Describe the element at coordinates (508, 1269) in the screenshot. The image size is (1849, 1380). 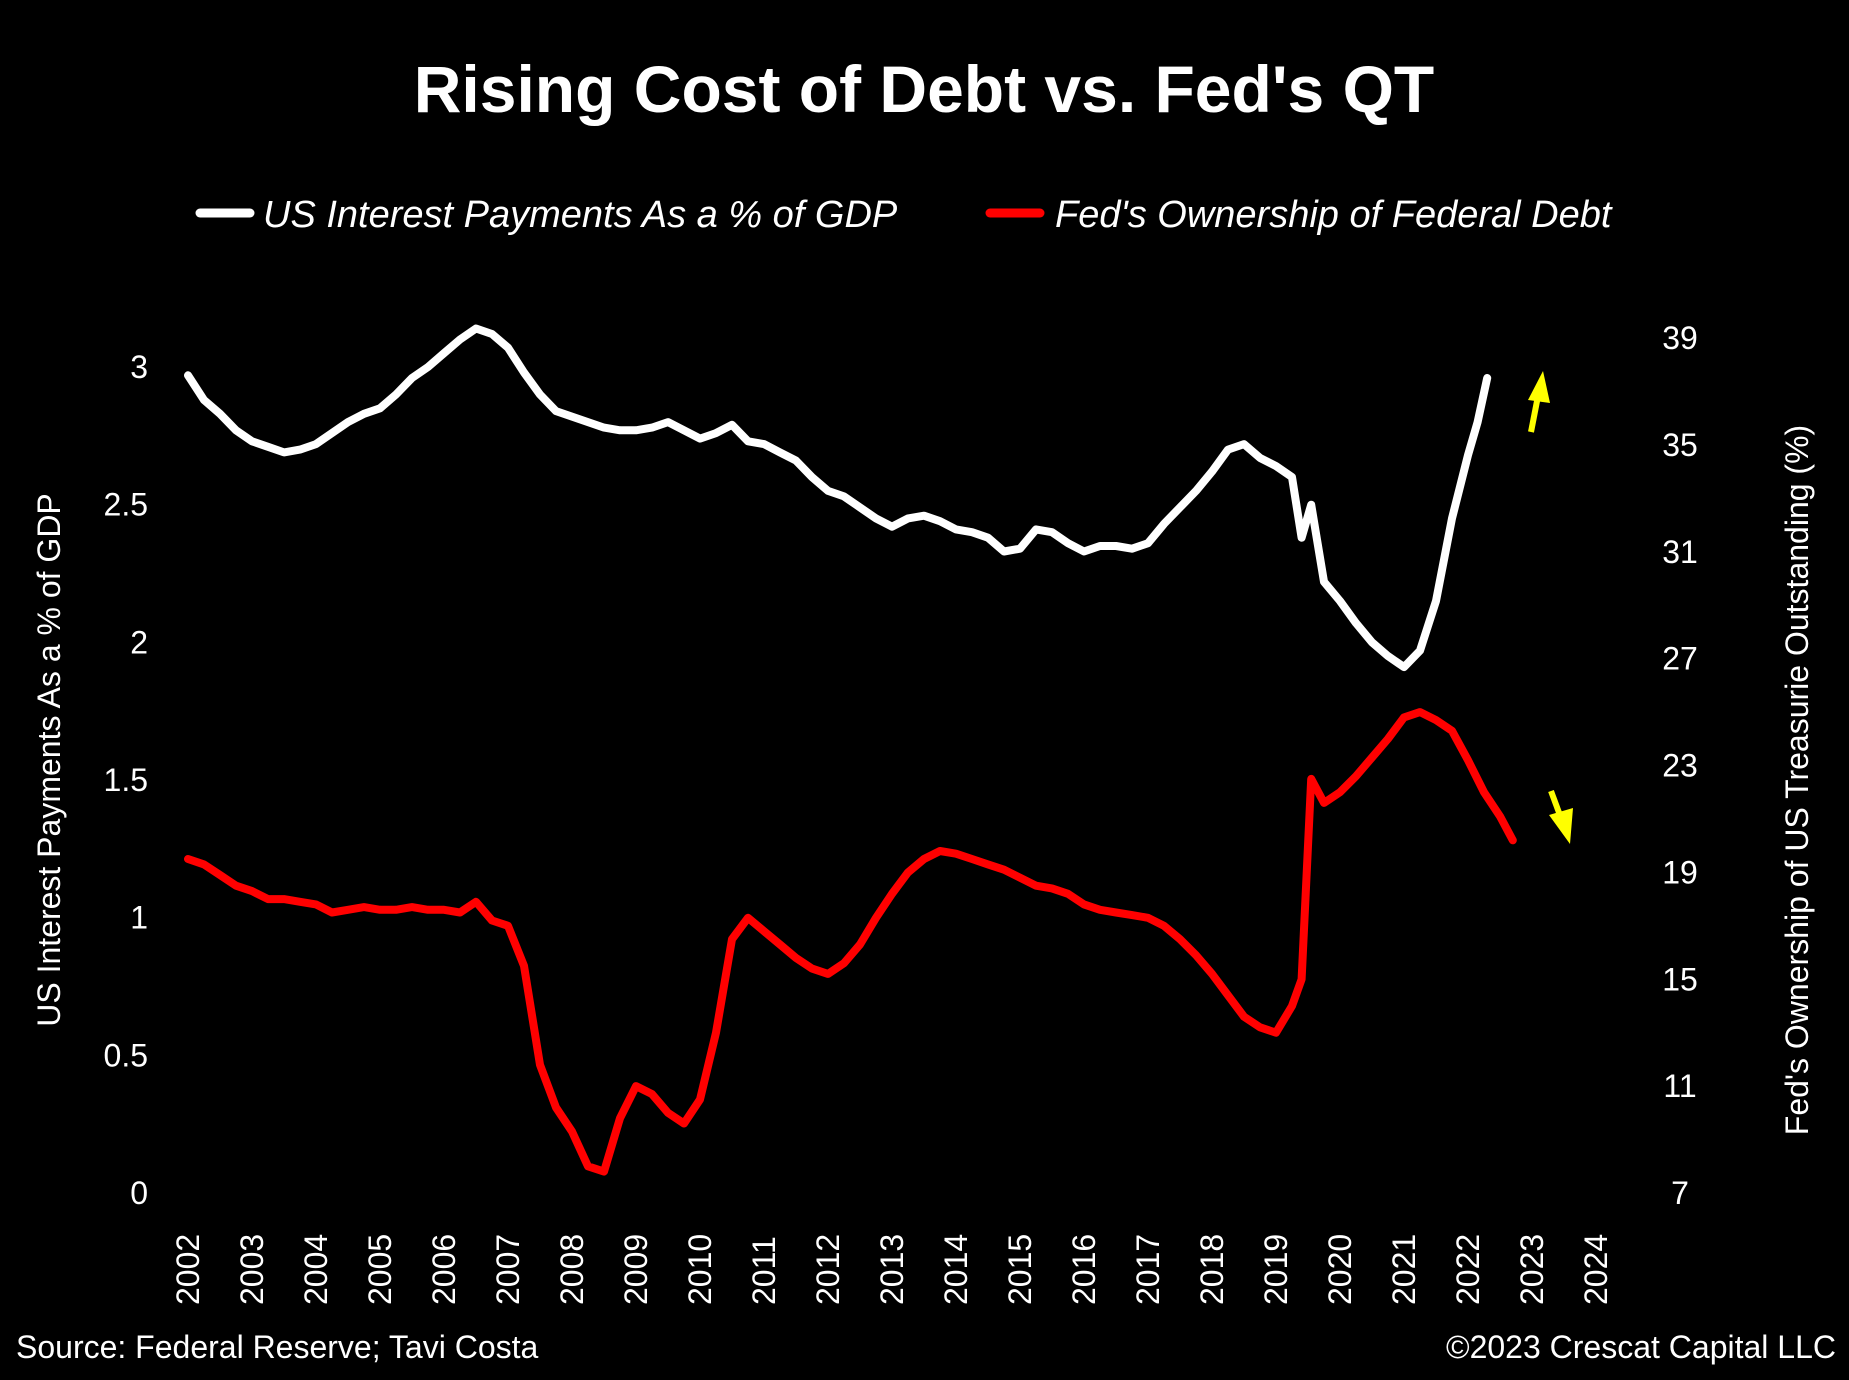
I see `x-tick-label: 2007` at that location.